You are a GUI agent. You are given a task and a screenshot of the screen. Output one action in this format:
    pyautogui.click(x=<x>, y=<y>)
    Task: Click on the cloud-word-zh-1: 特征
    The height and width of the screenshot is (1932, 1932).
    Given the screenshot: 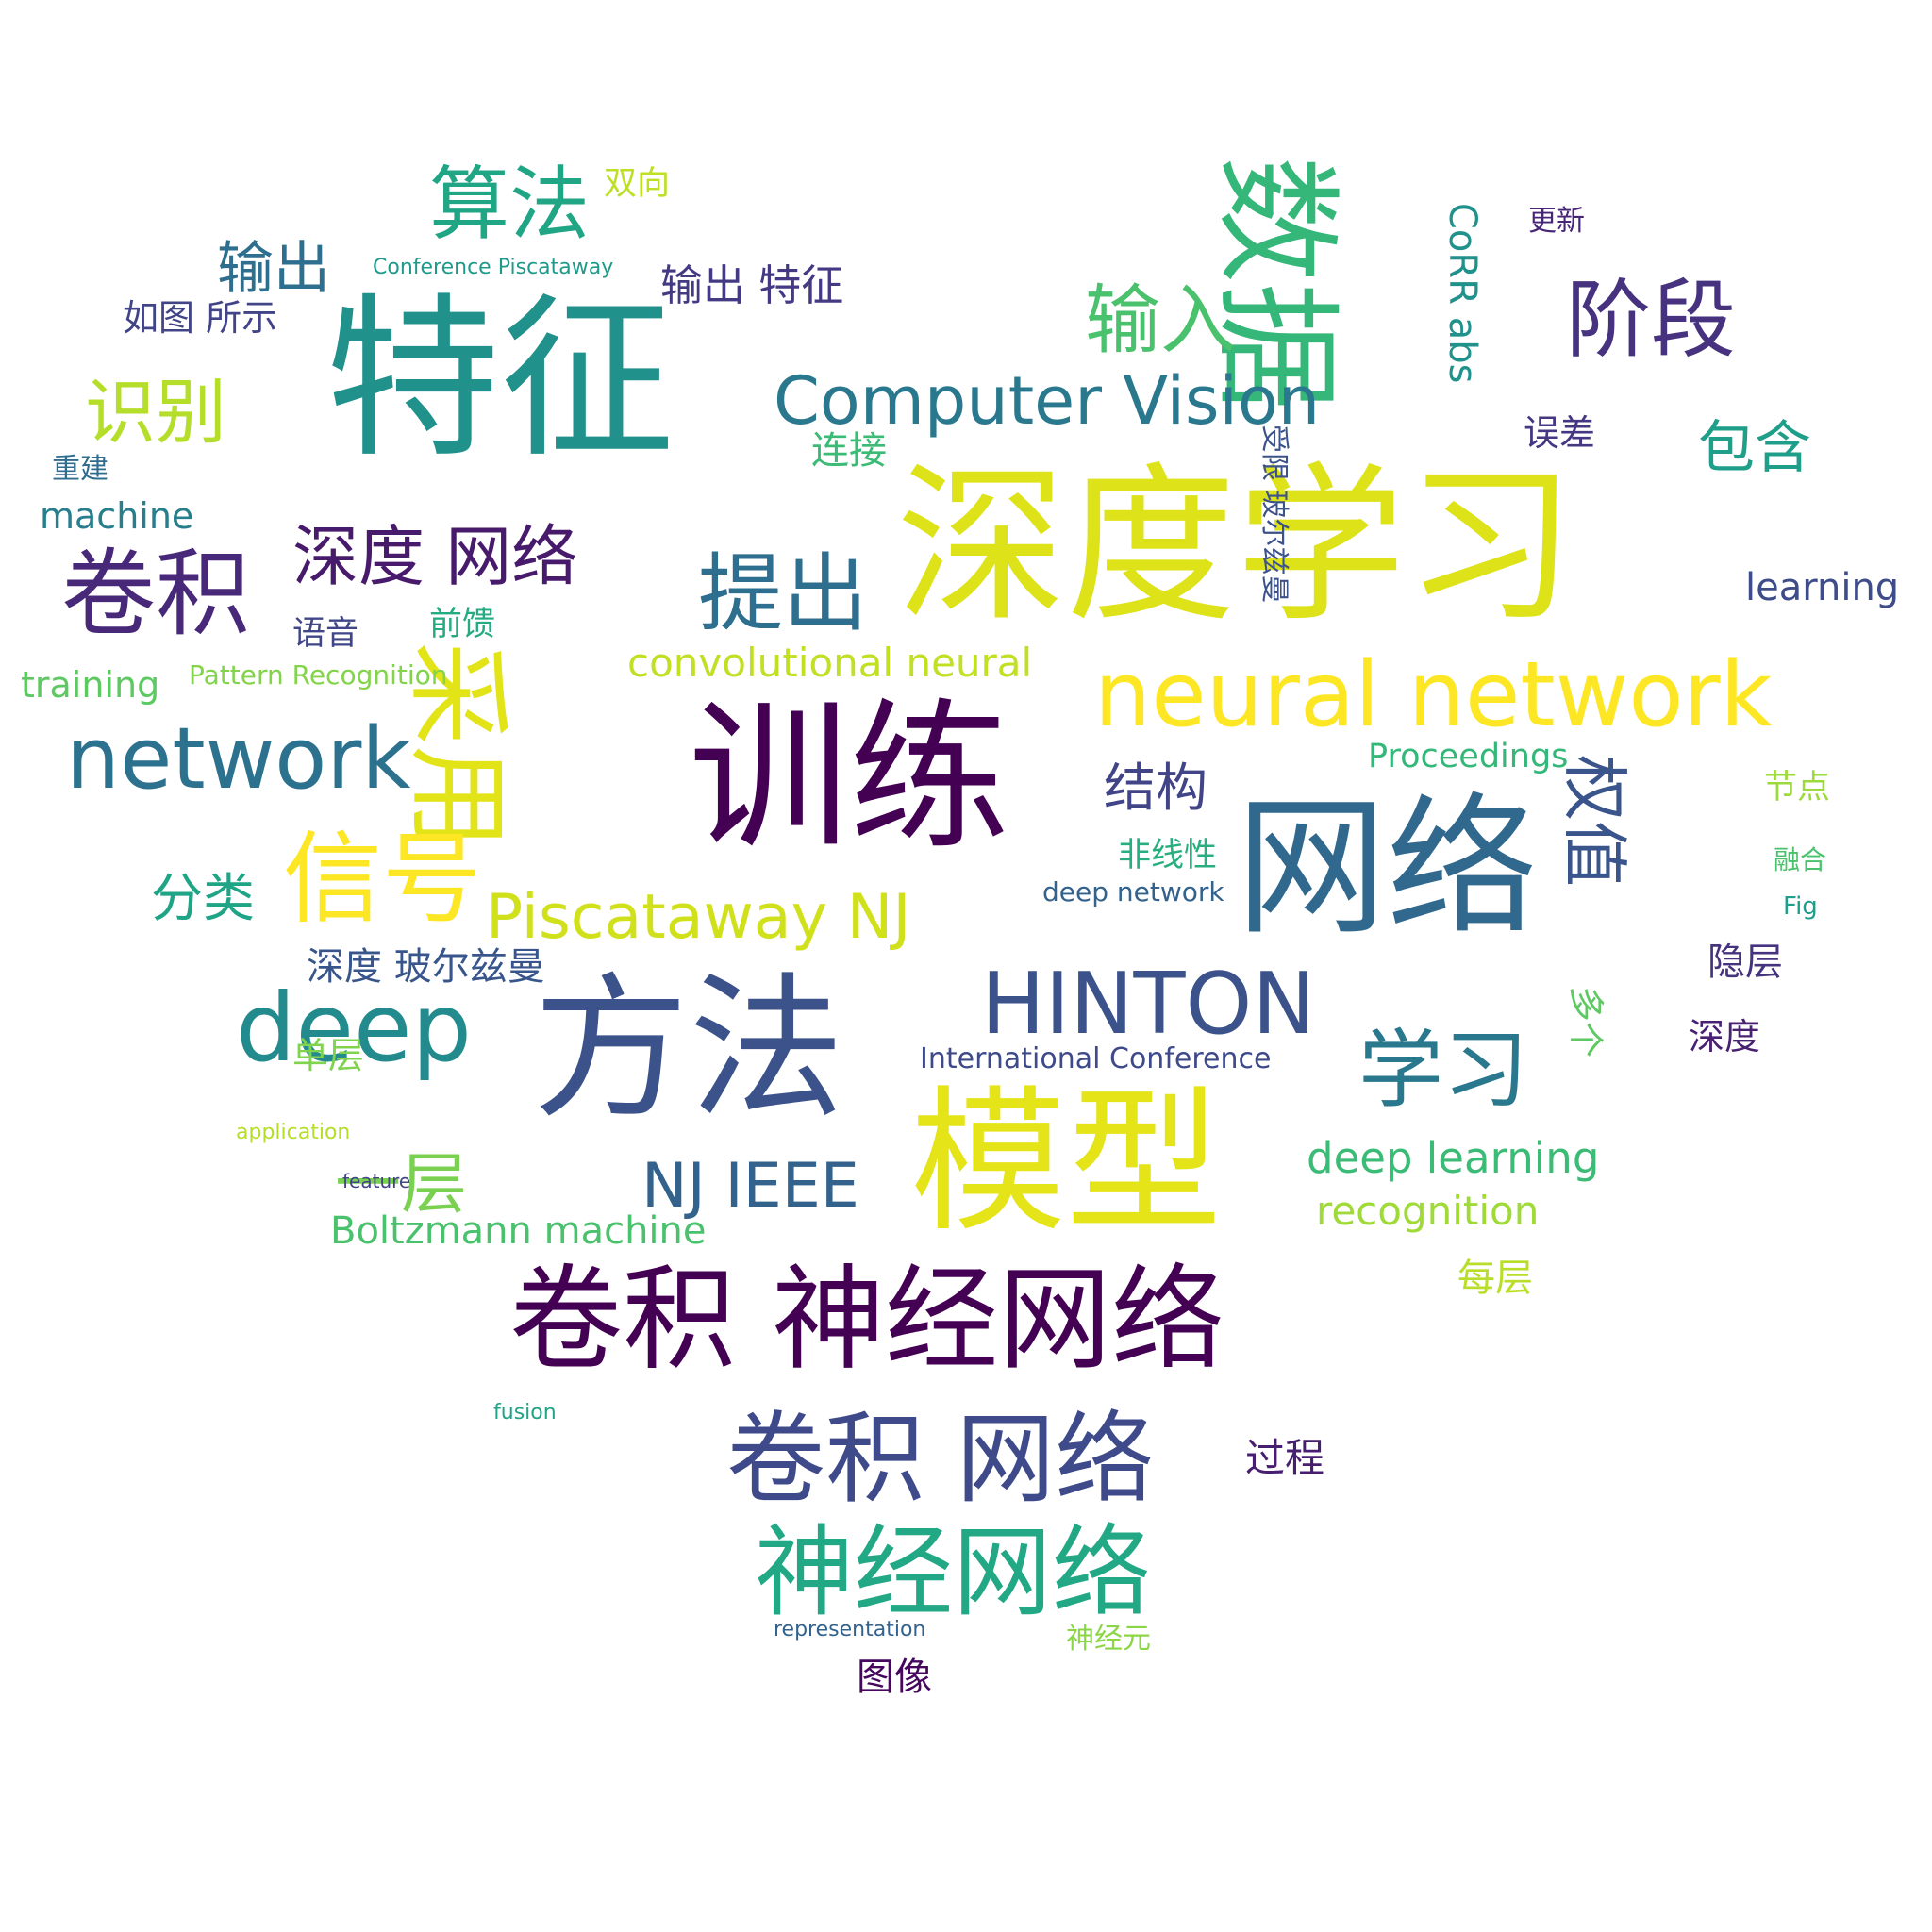 What is the action you would take?
    pyautogui.click(x=500, y=379)
    